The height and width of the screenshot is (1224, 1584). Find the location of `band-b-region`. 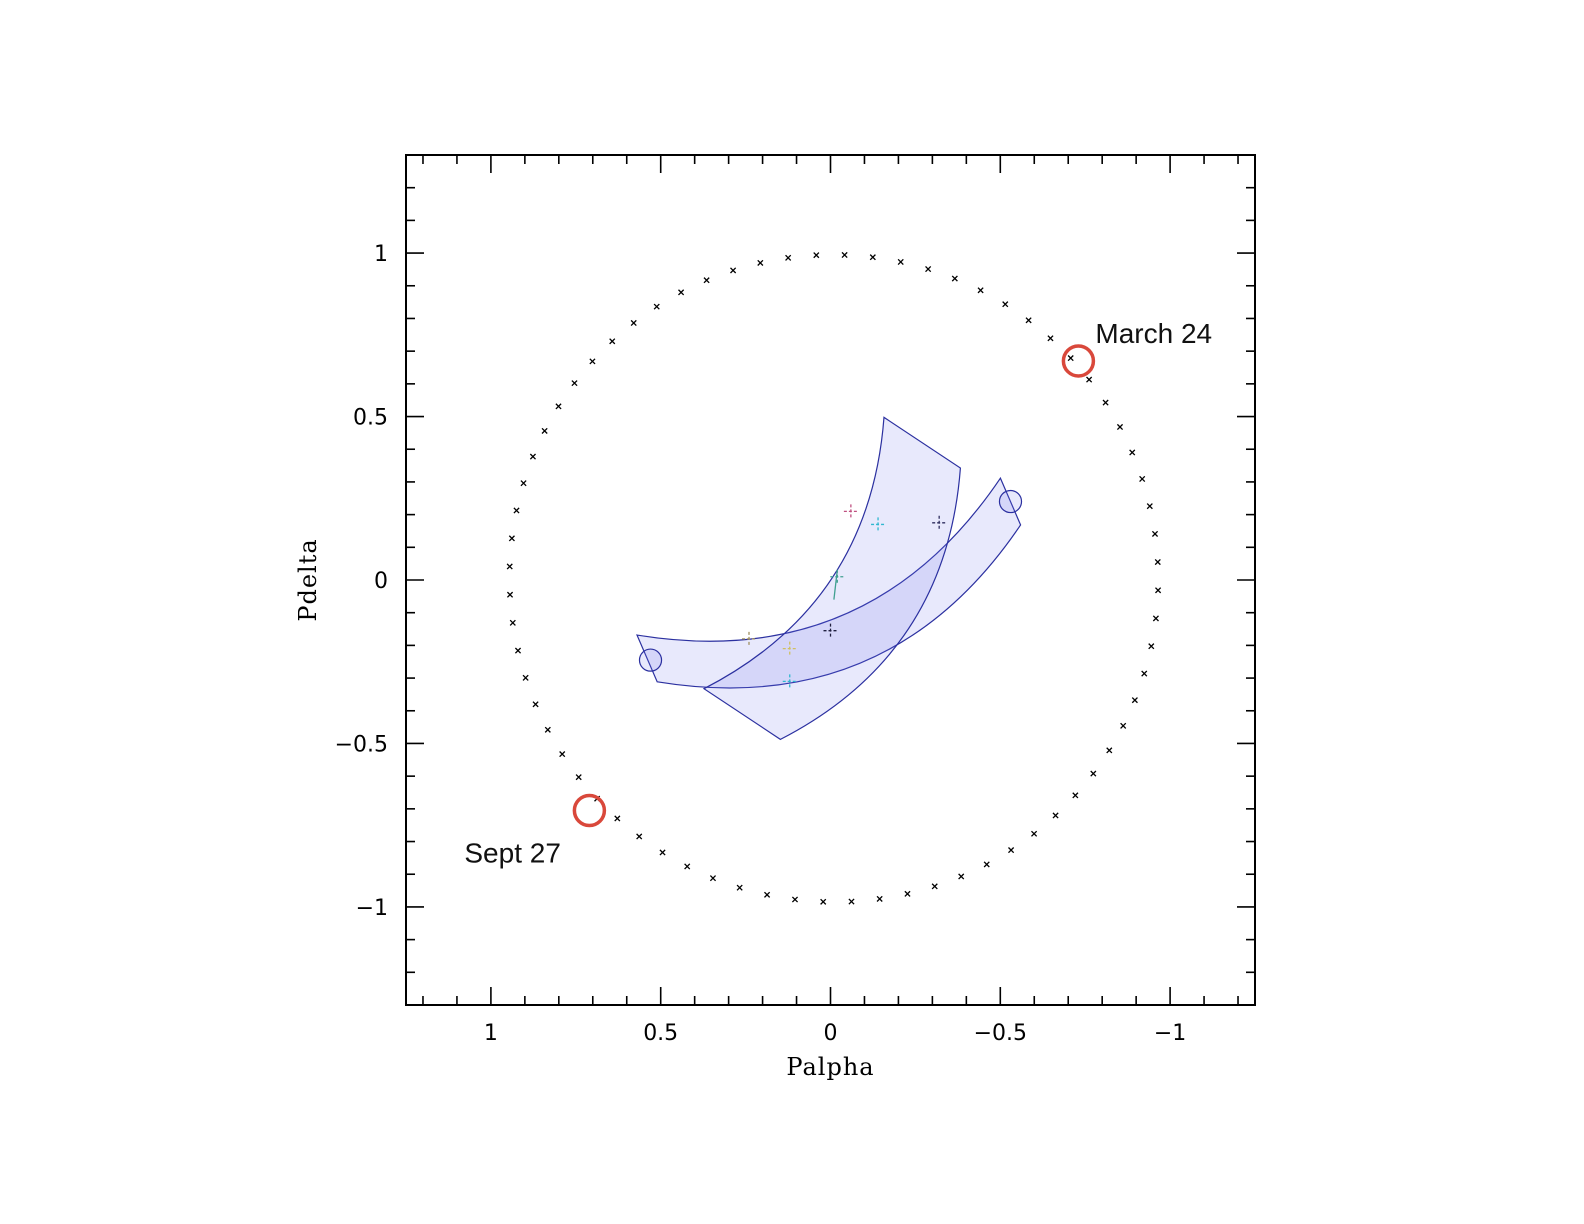

band-b-region is located at coordinates (832, 578).